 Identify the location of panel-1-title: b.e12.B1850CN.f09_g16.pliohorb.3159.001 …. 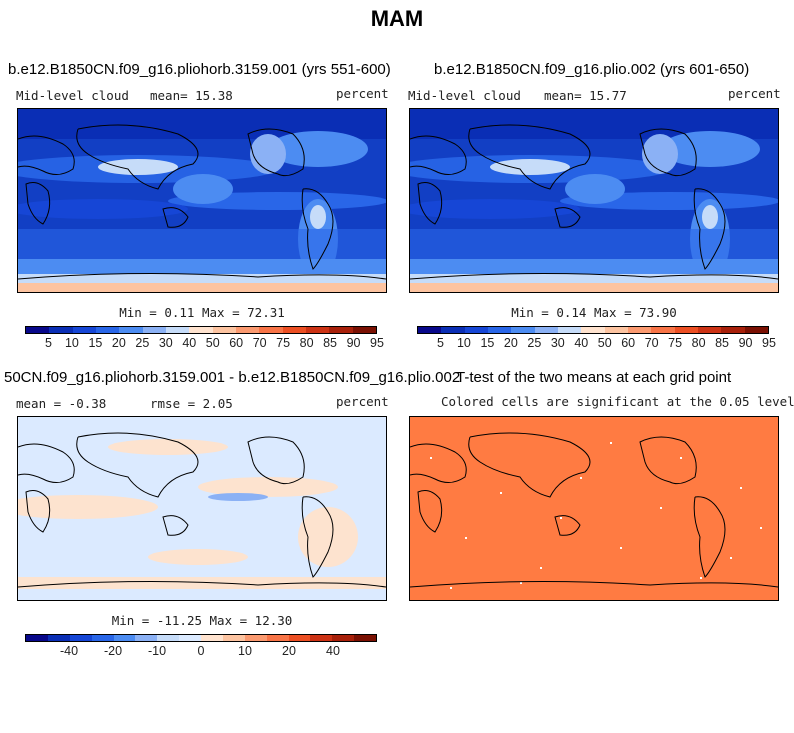
(199, 69).